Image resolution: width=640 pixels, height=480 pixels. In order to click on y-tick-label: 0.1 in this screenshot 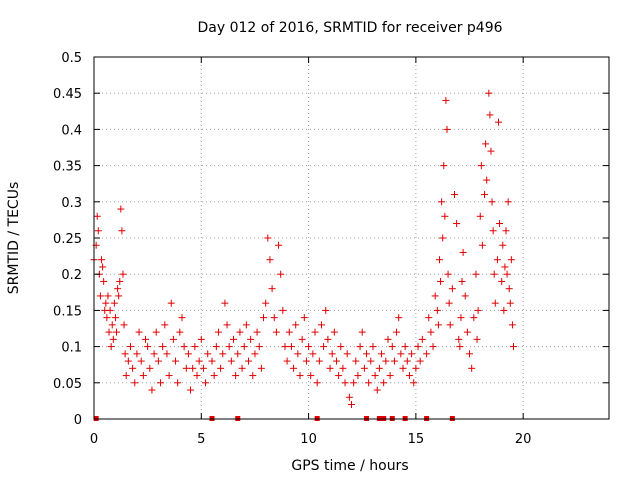, I will do `click(71, 348)`.